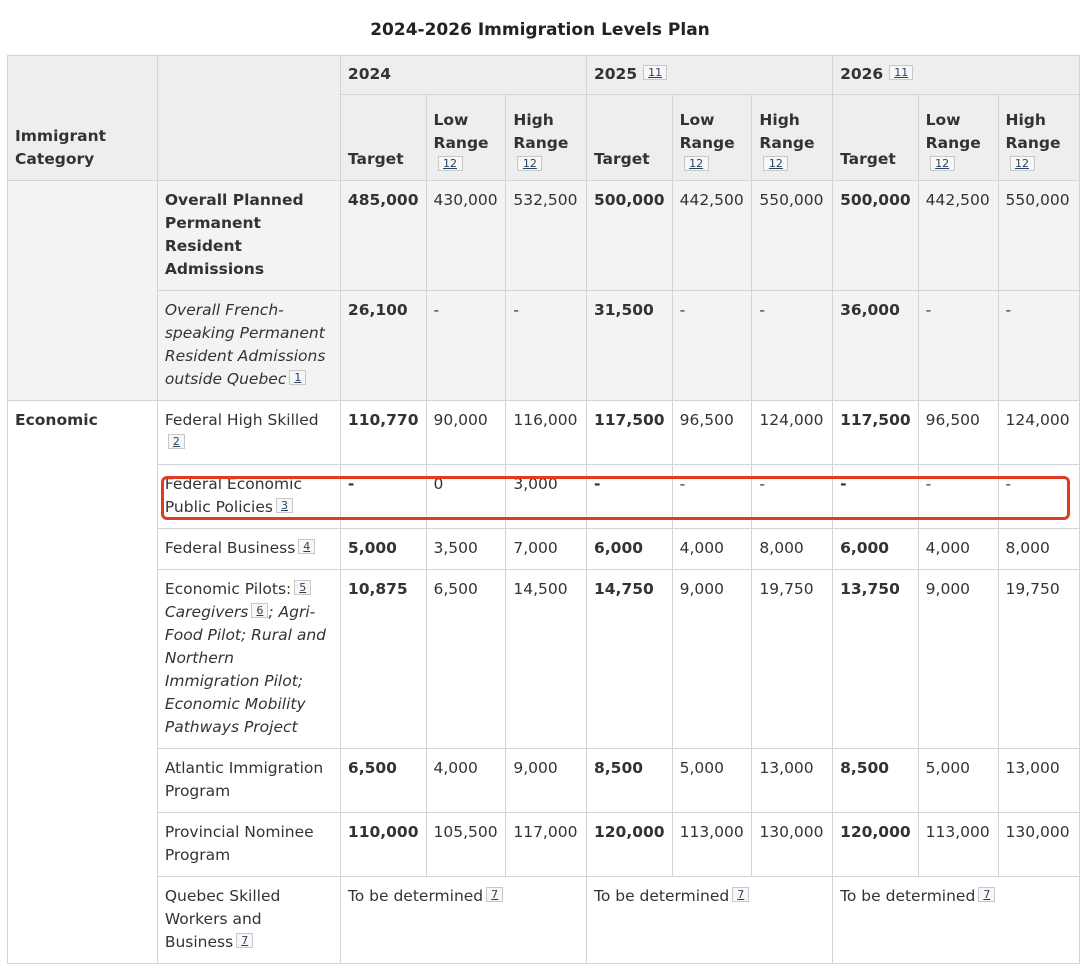 Image resolution: width=1080 pixels, height=964 pixels. I want to click on row-label: Quebec Skilled Workers and Business 7, so click(248, 920).